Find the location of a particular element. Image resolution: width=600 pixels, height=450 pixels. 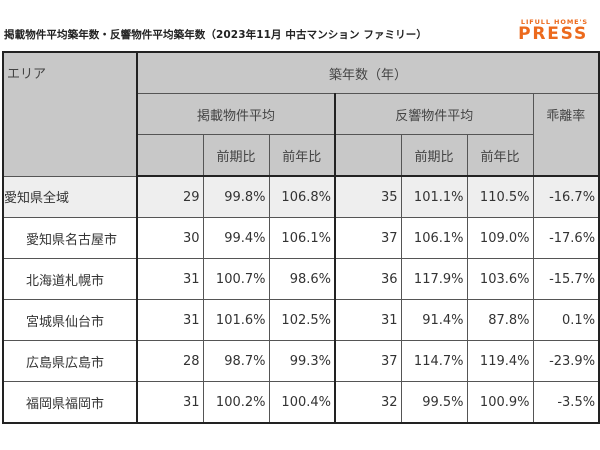

area-name: 北海道札幌市 is located at coordinates (70, 279).